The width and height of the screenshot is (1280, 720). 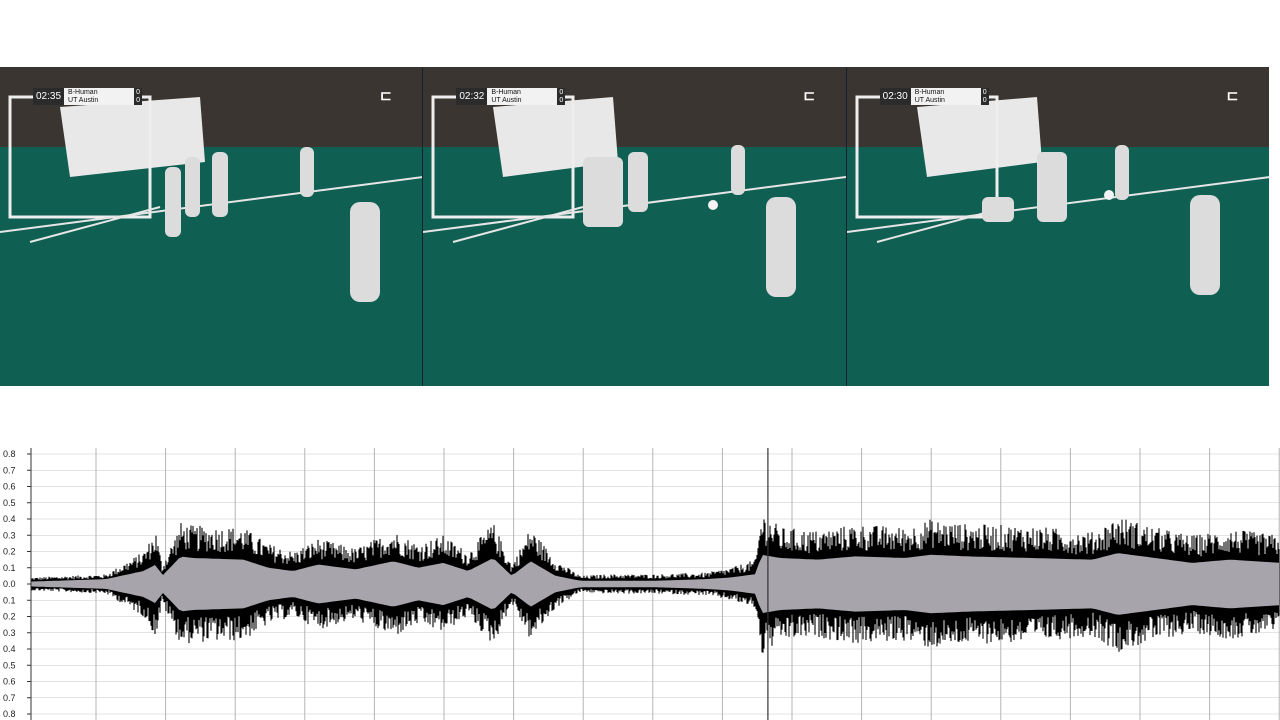 What do you see at coordinates (49, 96) in the screenshot?
I see `game-clock: 02:35` at bounding box center [49, 96].